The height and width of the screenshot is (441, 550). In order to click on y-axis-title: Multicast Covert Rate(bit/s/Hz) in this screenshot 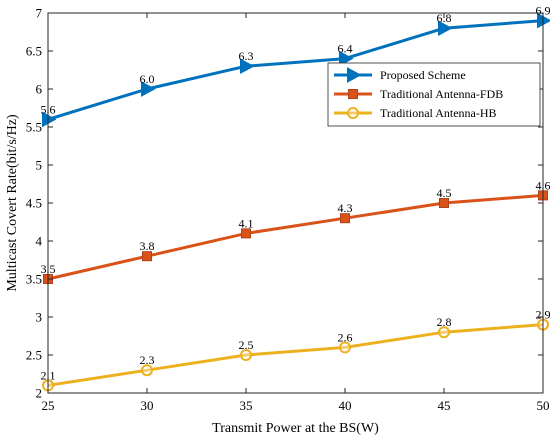, I will do `click(12, 203)`.